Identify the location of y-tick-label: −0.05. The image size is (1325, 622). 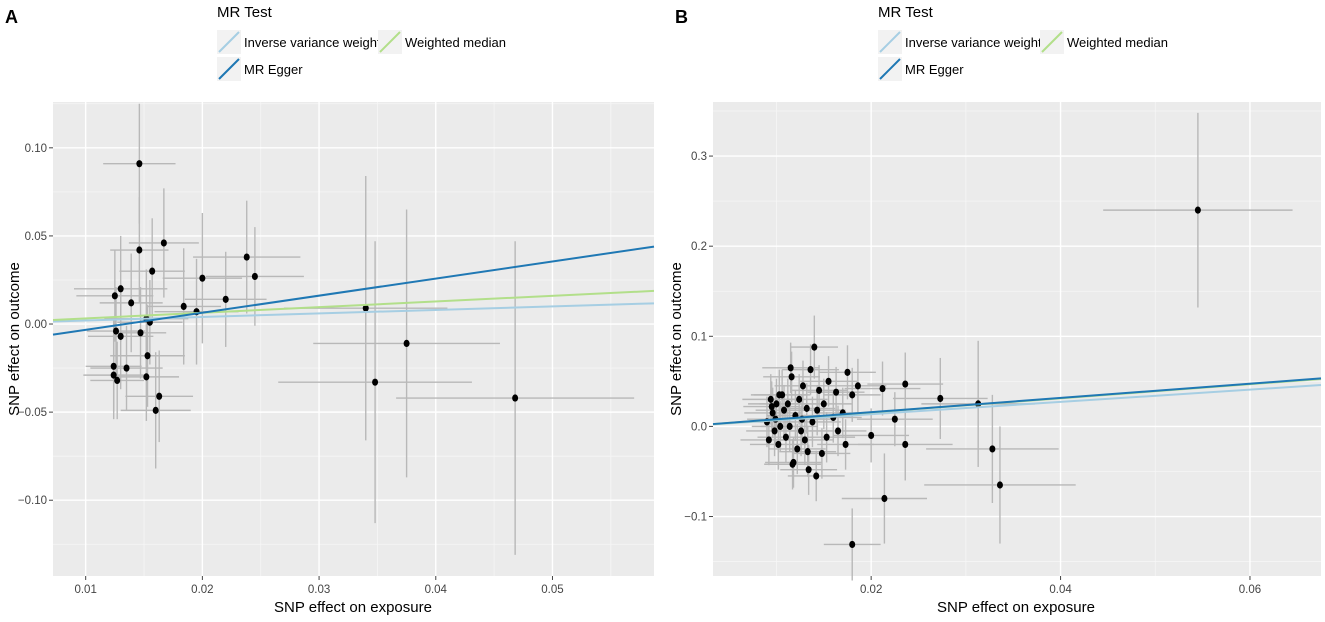
(32, 413).